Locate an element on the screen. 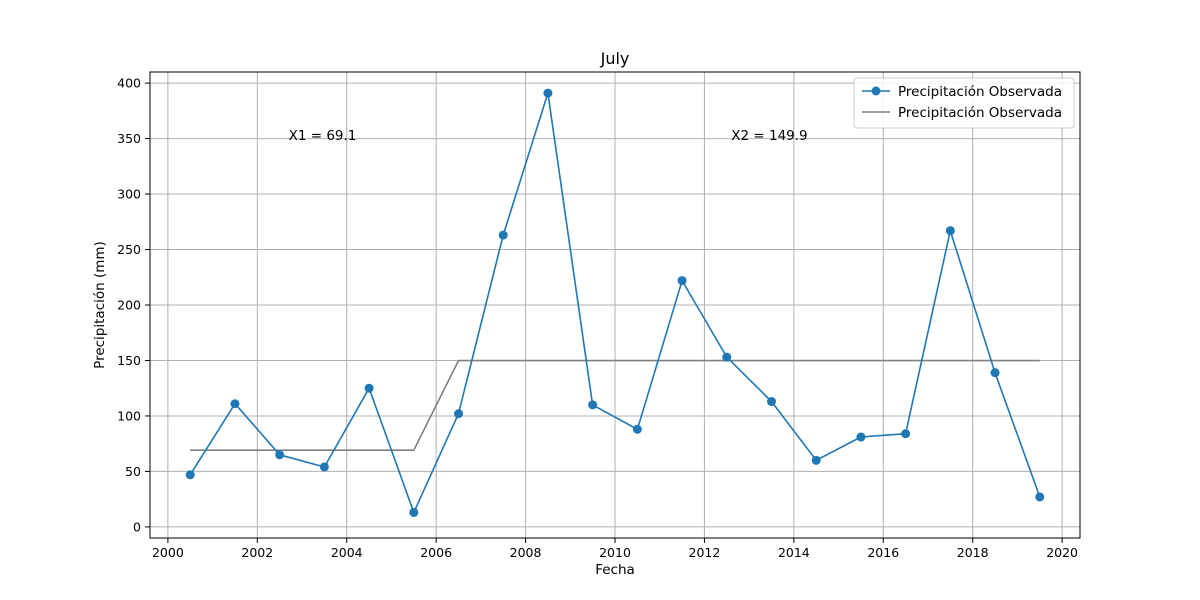  x-tick-label: 2014 is located at coordinates (794, 552).